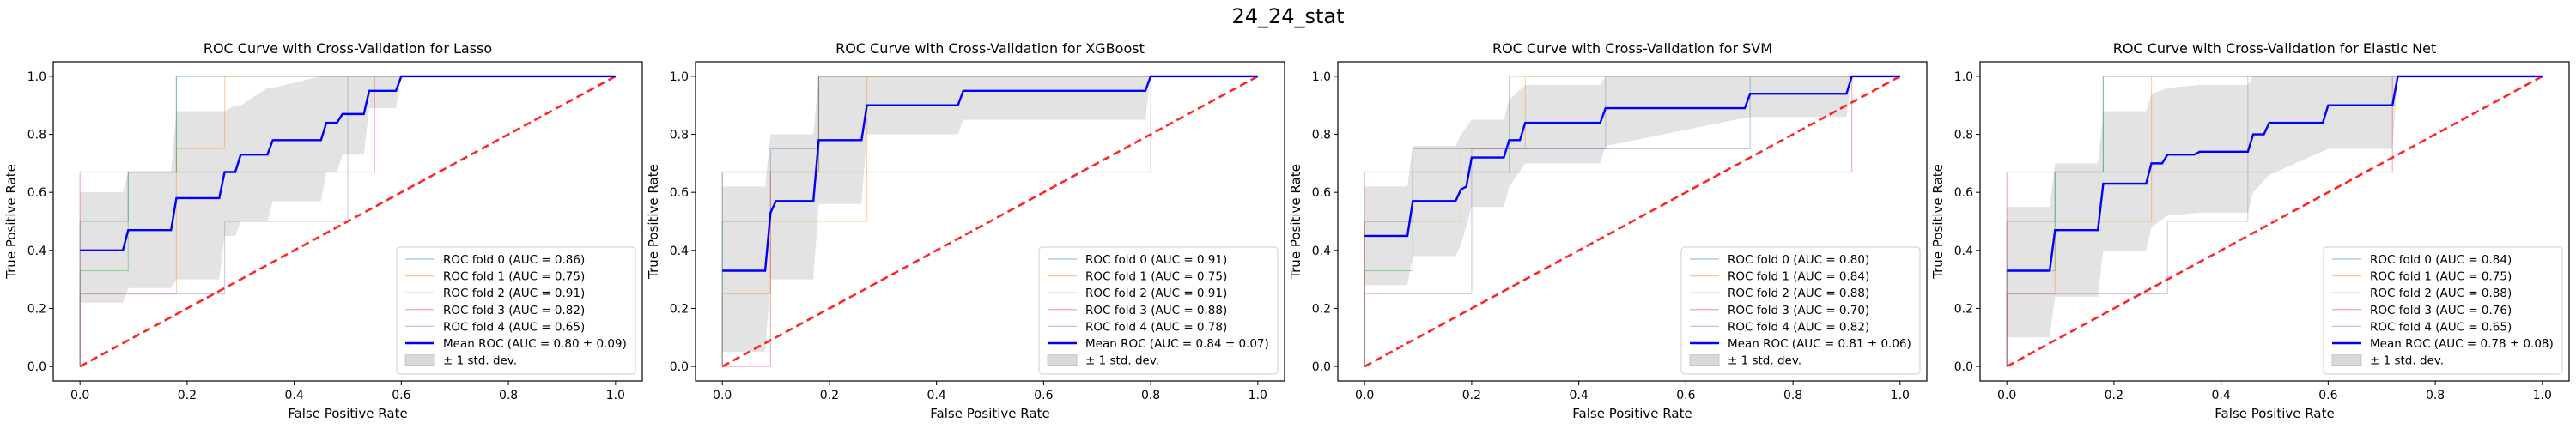 The height and width of the screenshot is (429, 2576). I want to click on legend-label: ROC fold 3 (AUC = 0.76), so click(2441, 310).